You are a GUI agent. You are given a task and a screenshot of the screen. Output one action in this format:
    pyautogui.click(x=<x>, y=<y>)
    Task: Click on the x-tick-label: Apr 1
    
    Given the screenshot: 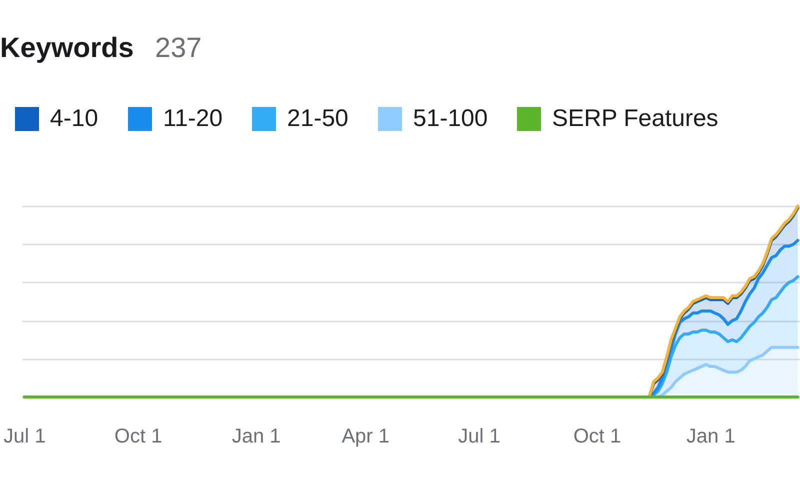 What is the action you would take?
    pyautogui.click(x=366, y=437)
    